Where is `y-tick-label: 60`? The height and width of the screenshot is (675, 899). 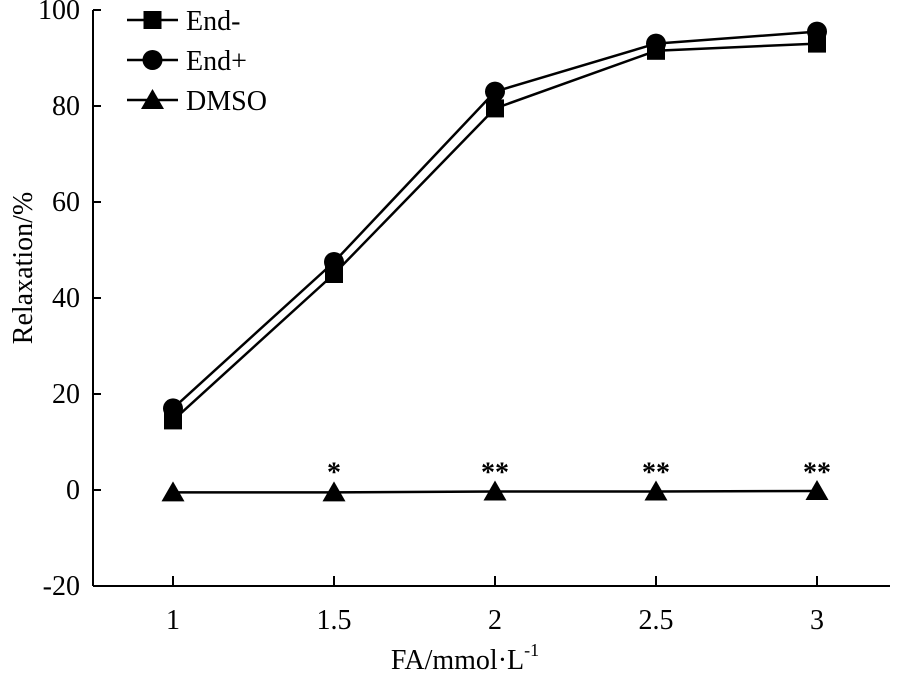 y-tick-label: 60 is located at coordinates (66, 202).